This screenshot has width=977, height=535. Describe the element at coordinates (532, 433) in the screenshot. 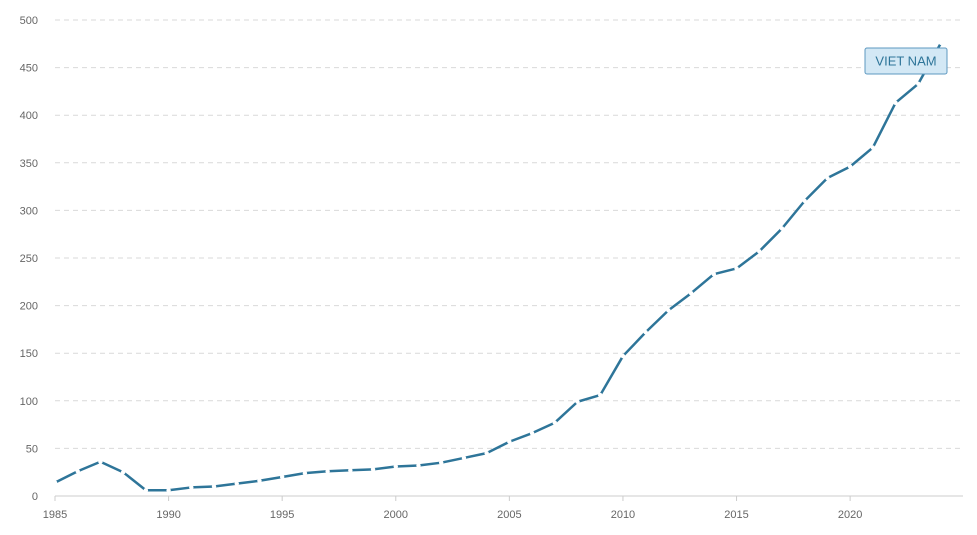

I see `data-point-2006` at that location.